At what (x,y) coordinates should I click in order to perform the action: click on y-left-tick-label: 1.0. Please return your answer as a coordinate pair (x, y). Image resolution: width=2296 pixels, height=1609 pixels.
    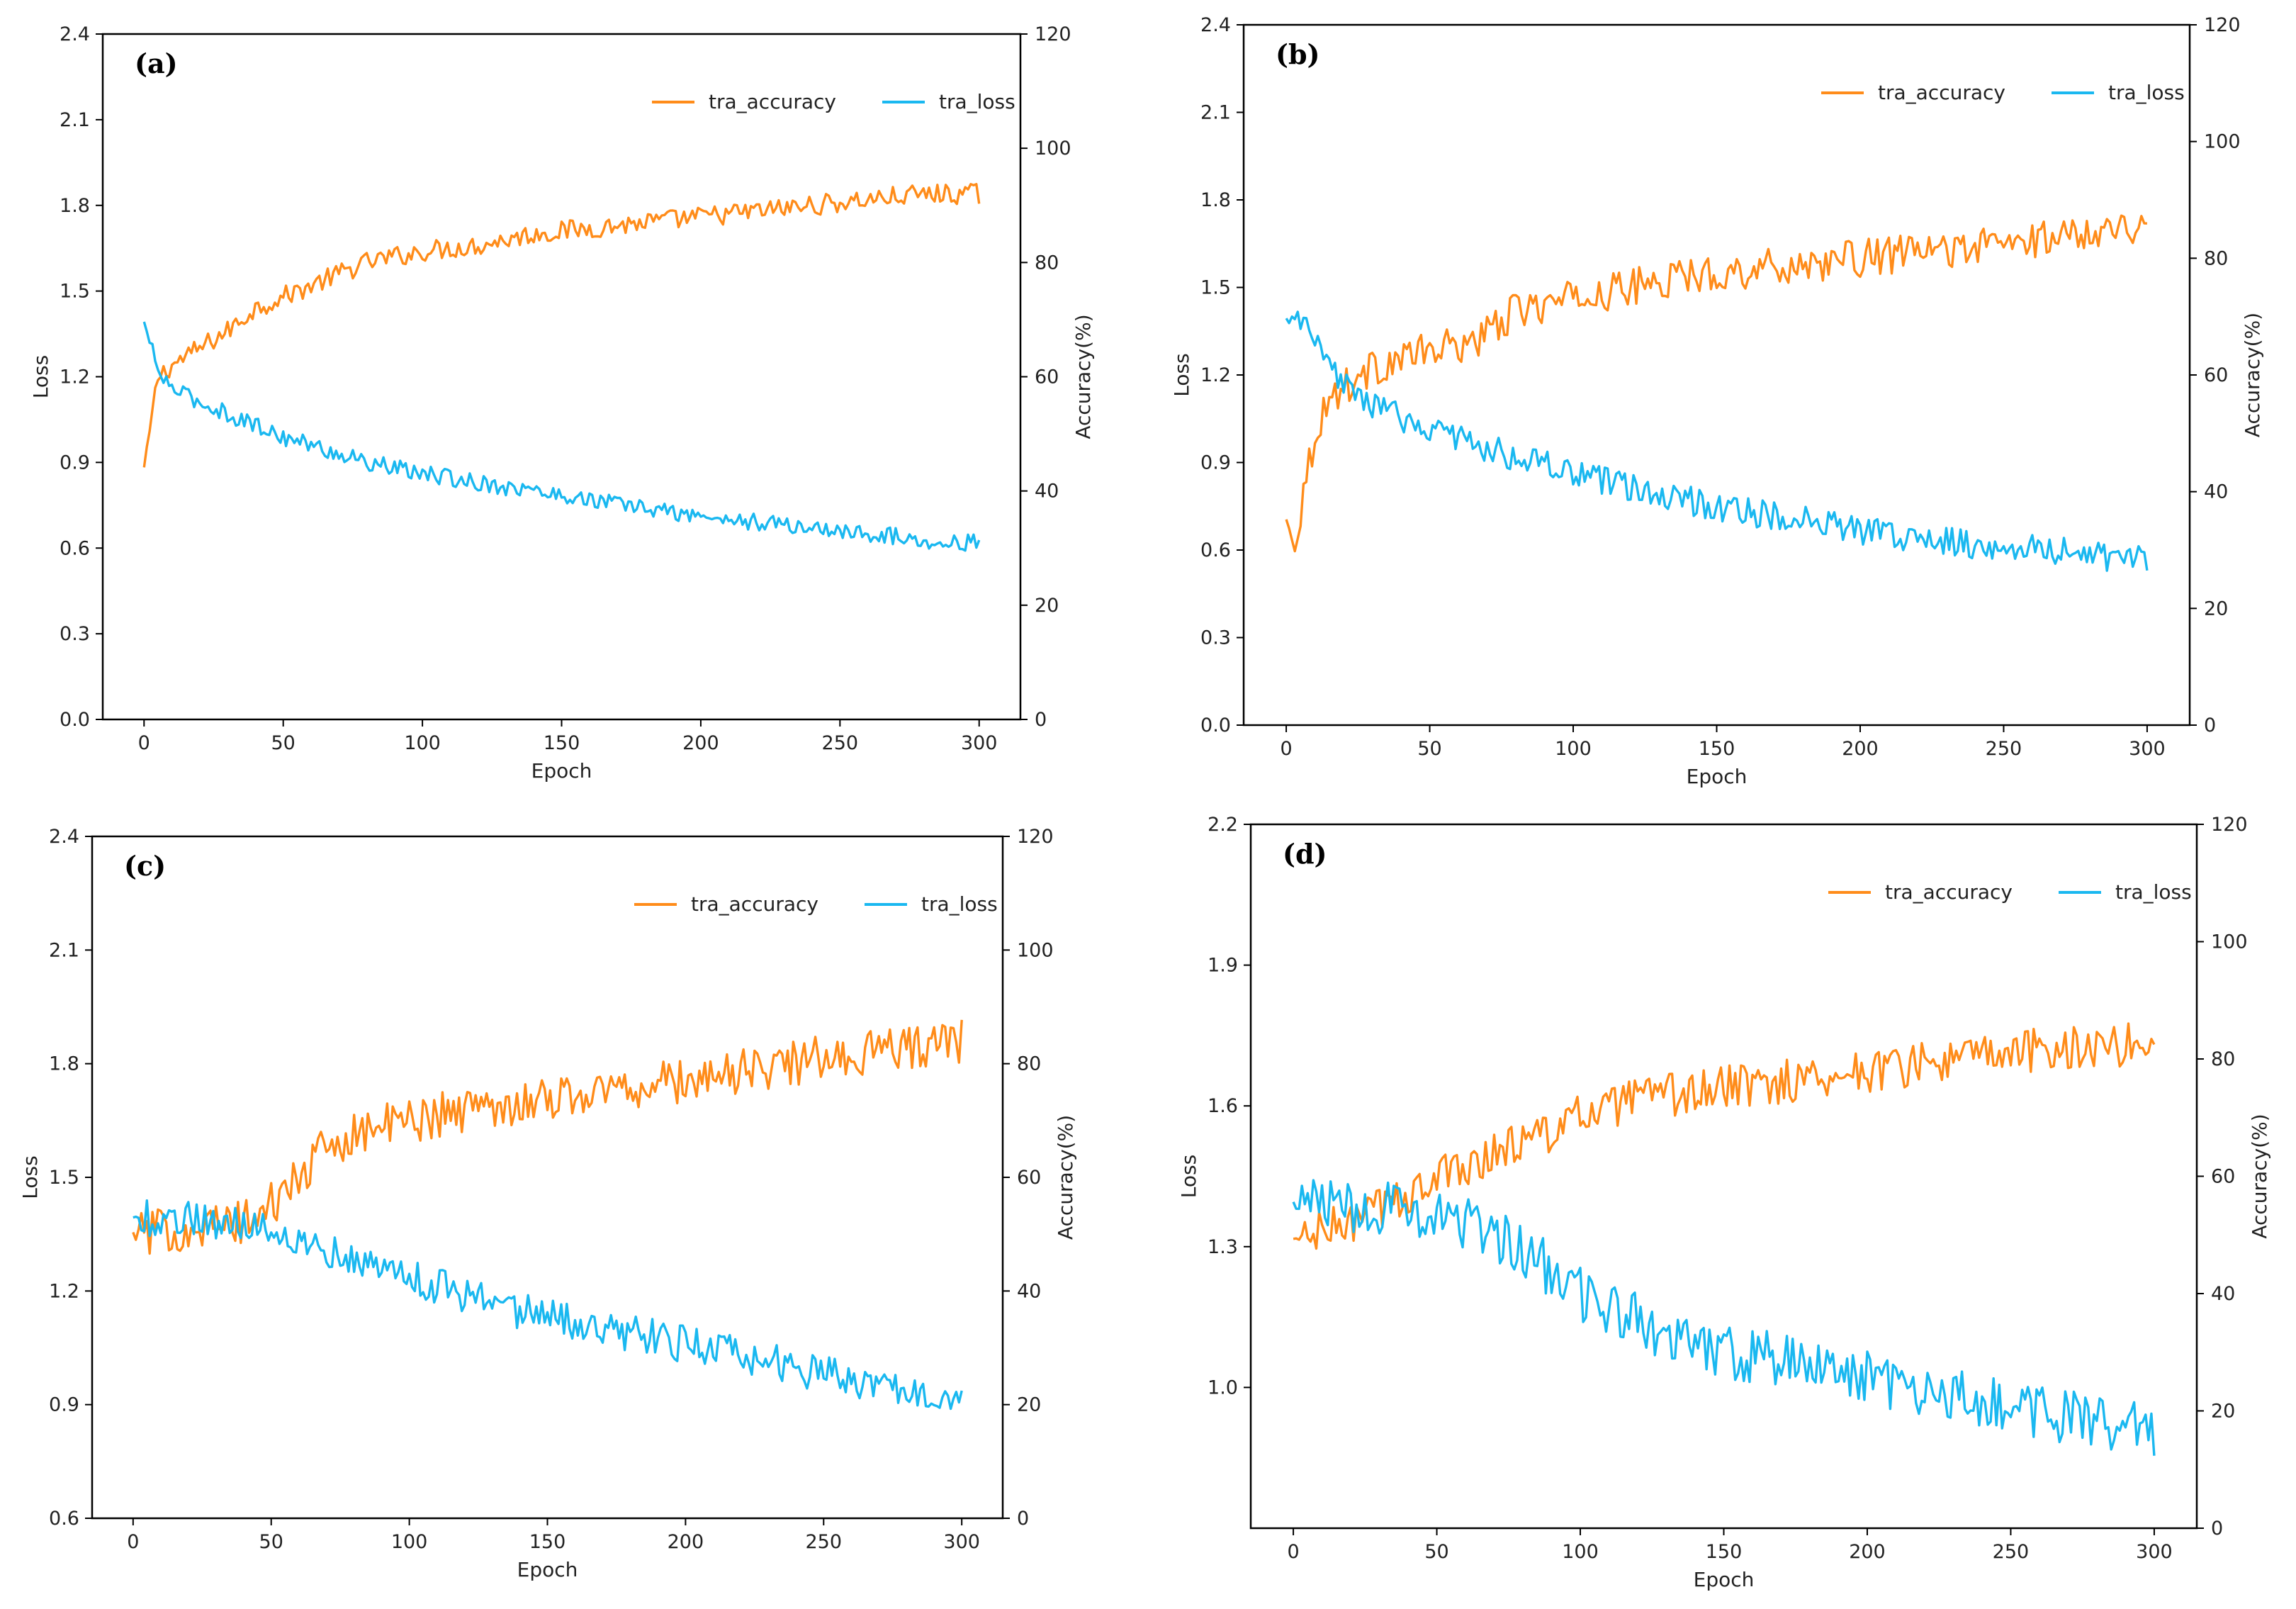
    Looking at the image, I should click on (1223, 1387).